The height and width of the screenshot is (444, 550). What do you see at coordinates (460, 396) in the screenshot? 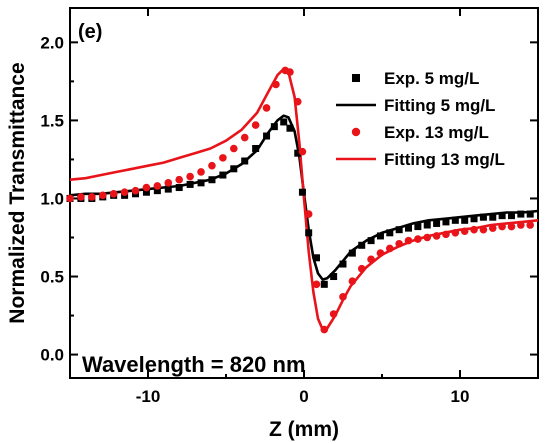
I see `x-tick-label: 10` at bounding box center [460, 396].